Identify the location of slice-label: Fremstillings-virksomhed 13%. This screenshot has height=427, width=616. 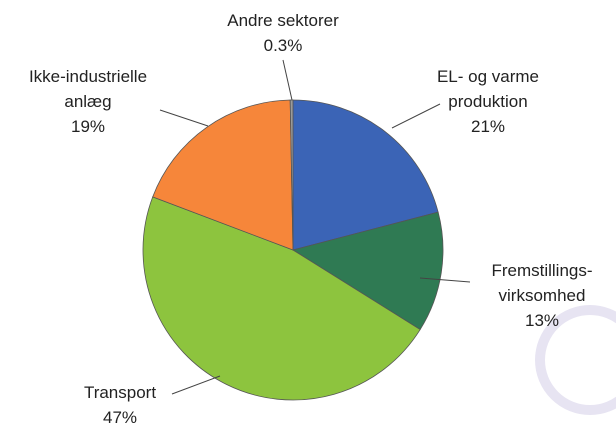
(541, 295).